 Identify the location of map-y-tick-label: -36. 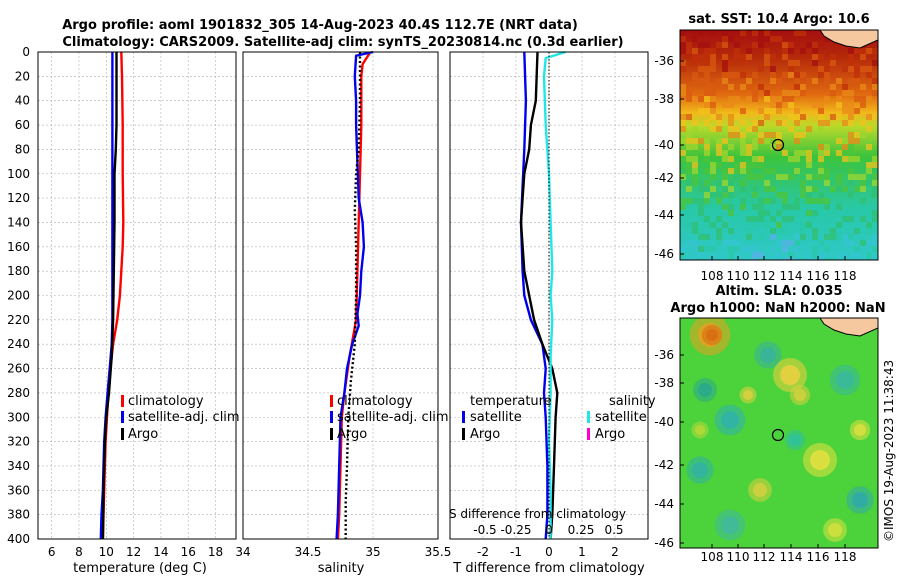
(664, 61).